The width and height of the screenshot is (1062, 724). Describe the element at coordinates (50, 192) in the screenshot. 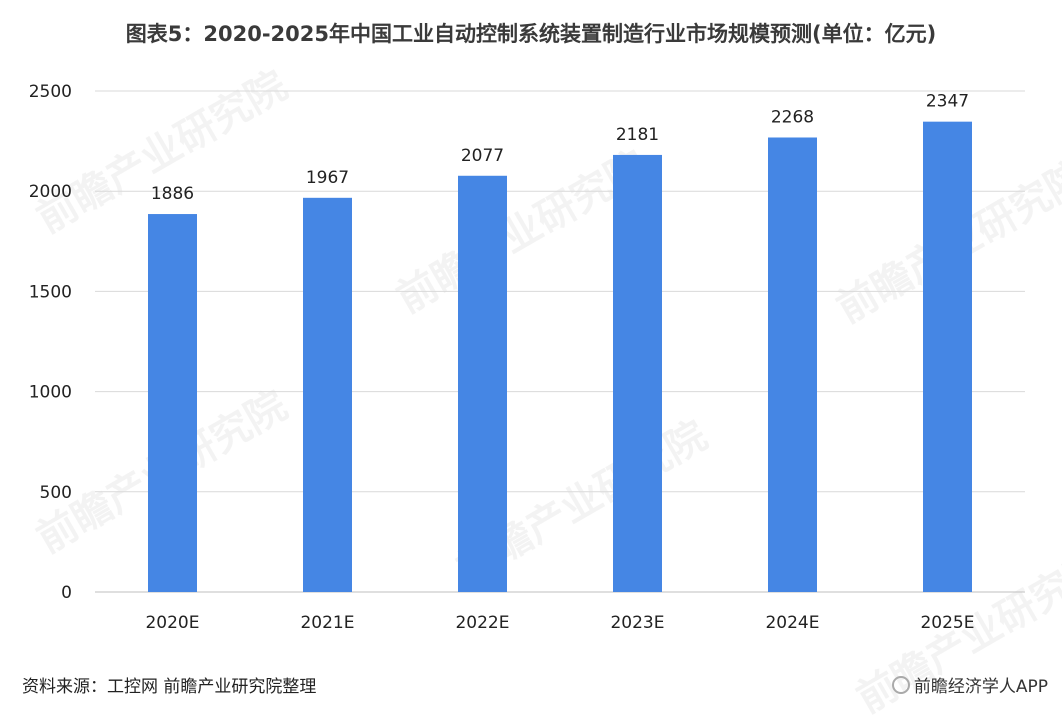

I see `y-tick-label: 2000` at that location.